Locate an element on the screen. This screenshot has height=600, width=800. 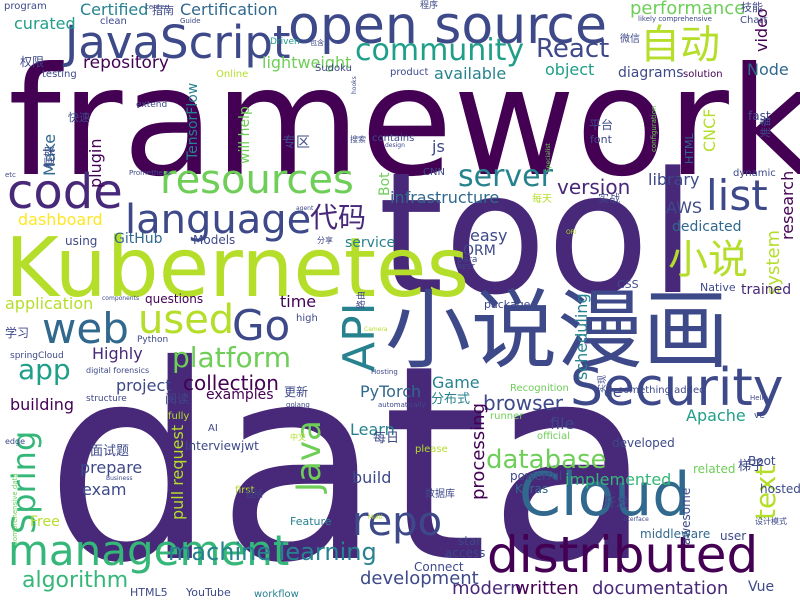
word: implemented is located at coordinates (618, 479).